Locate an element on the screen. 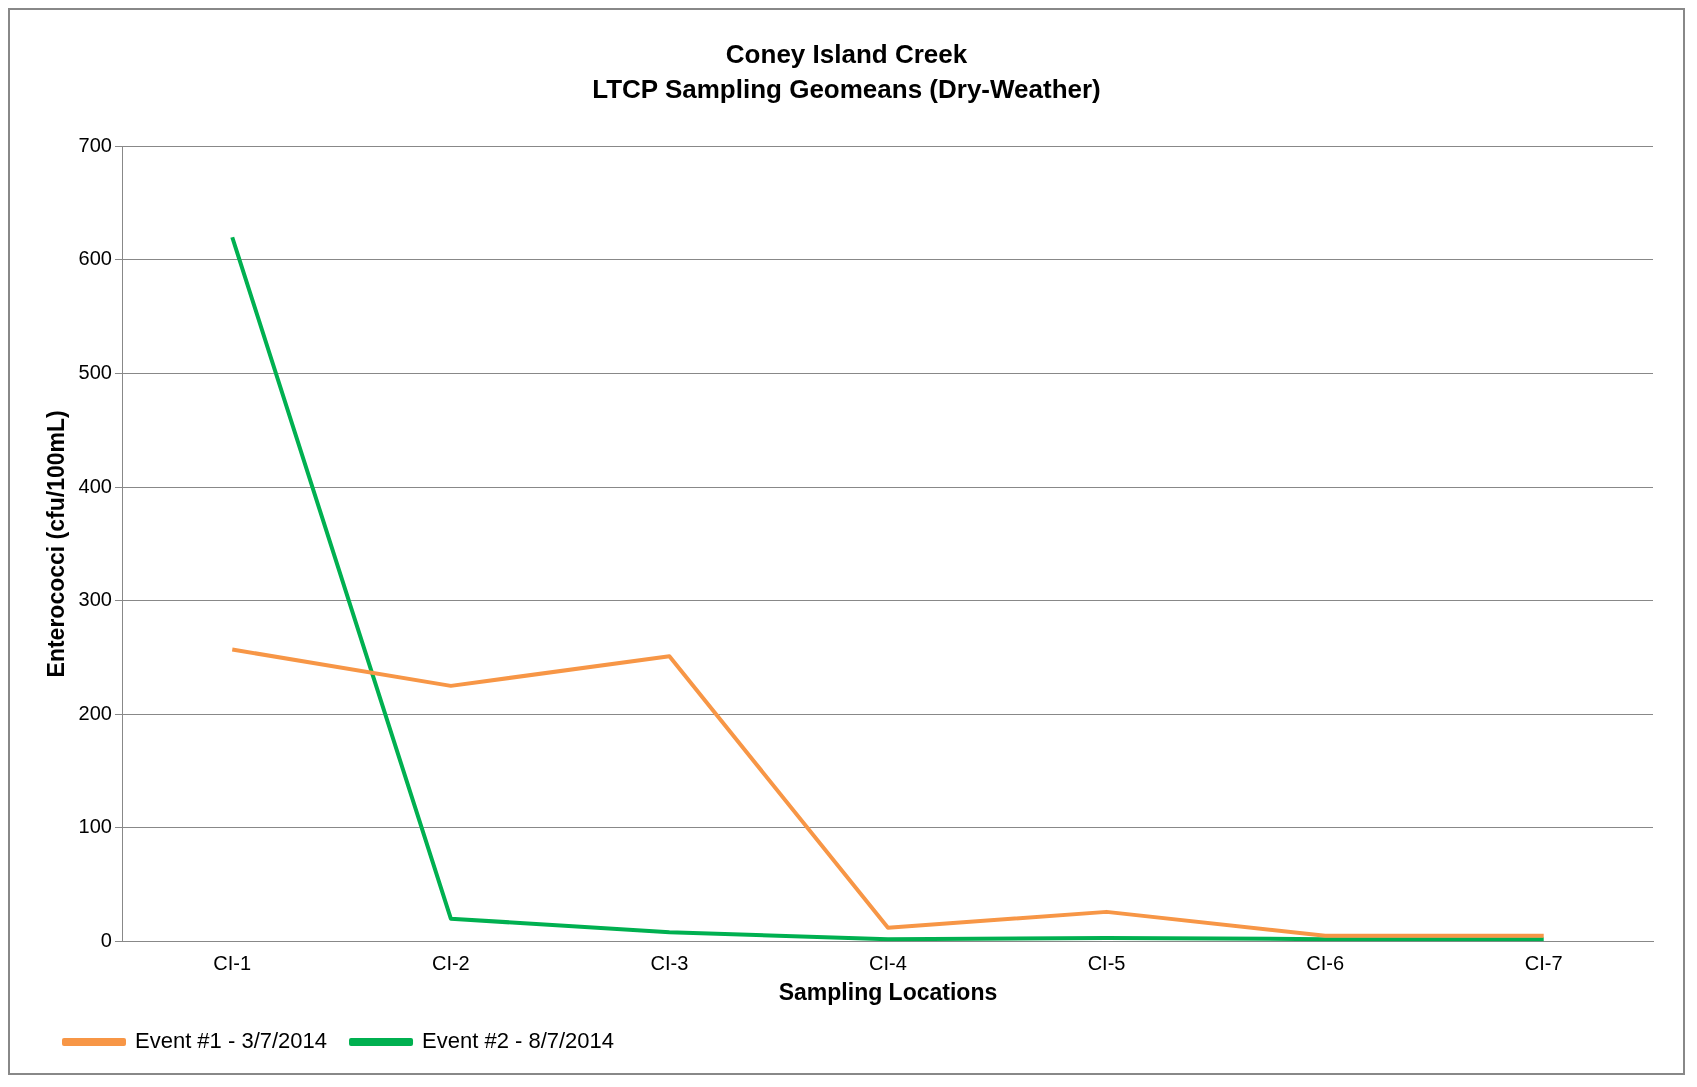 This screenshot has width=1697, height=1087. x-tick-label: CI-4 is located at coordinates (888, 962).